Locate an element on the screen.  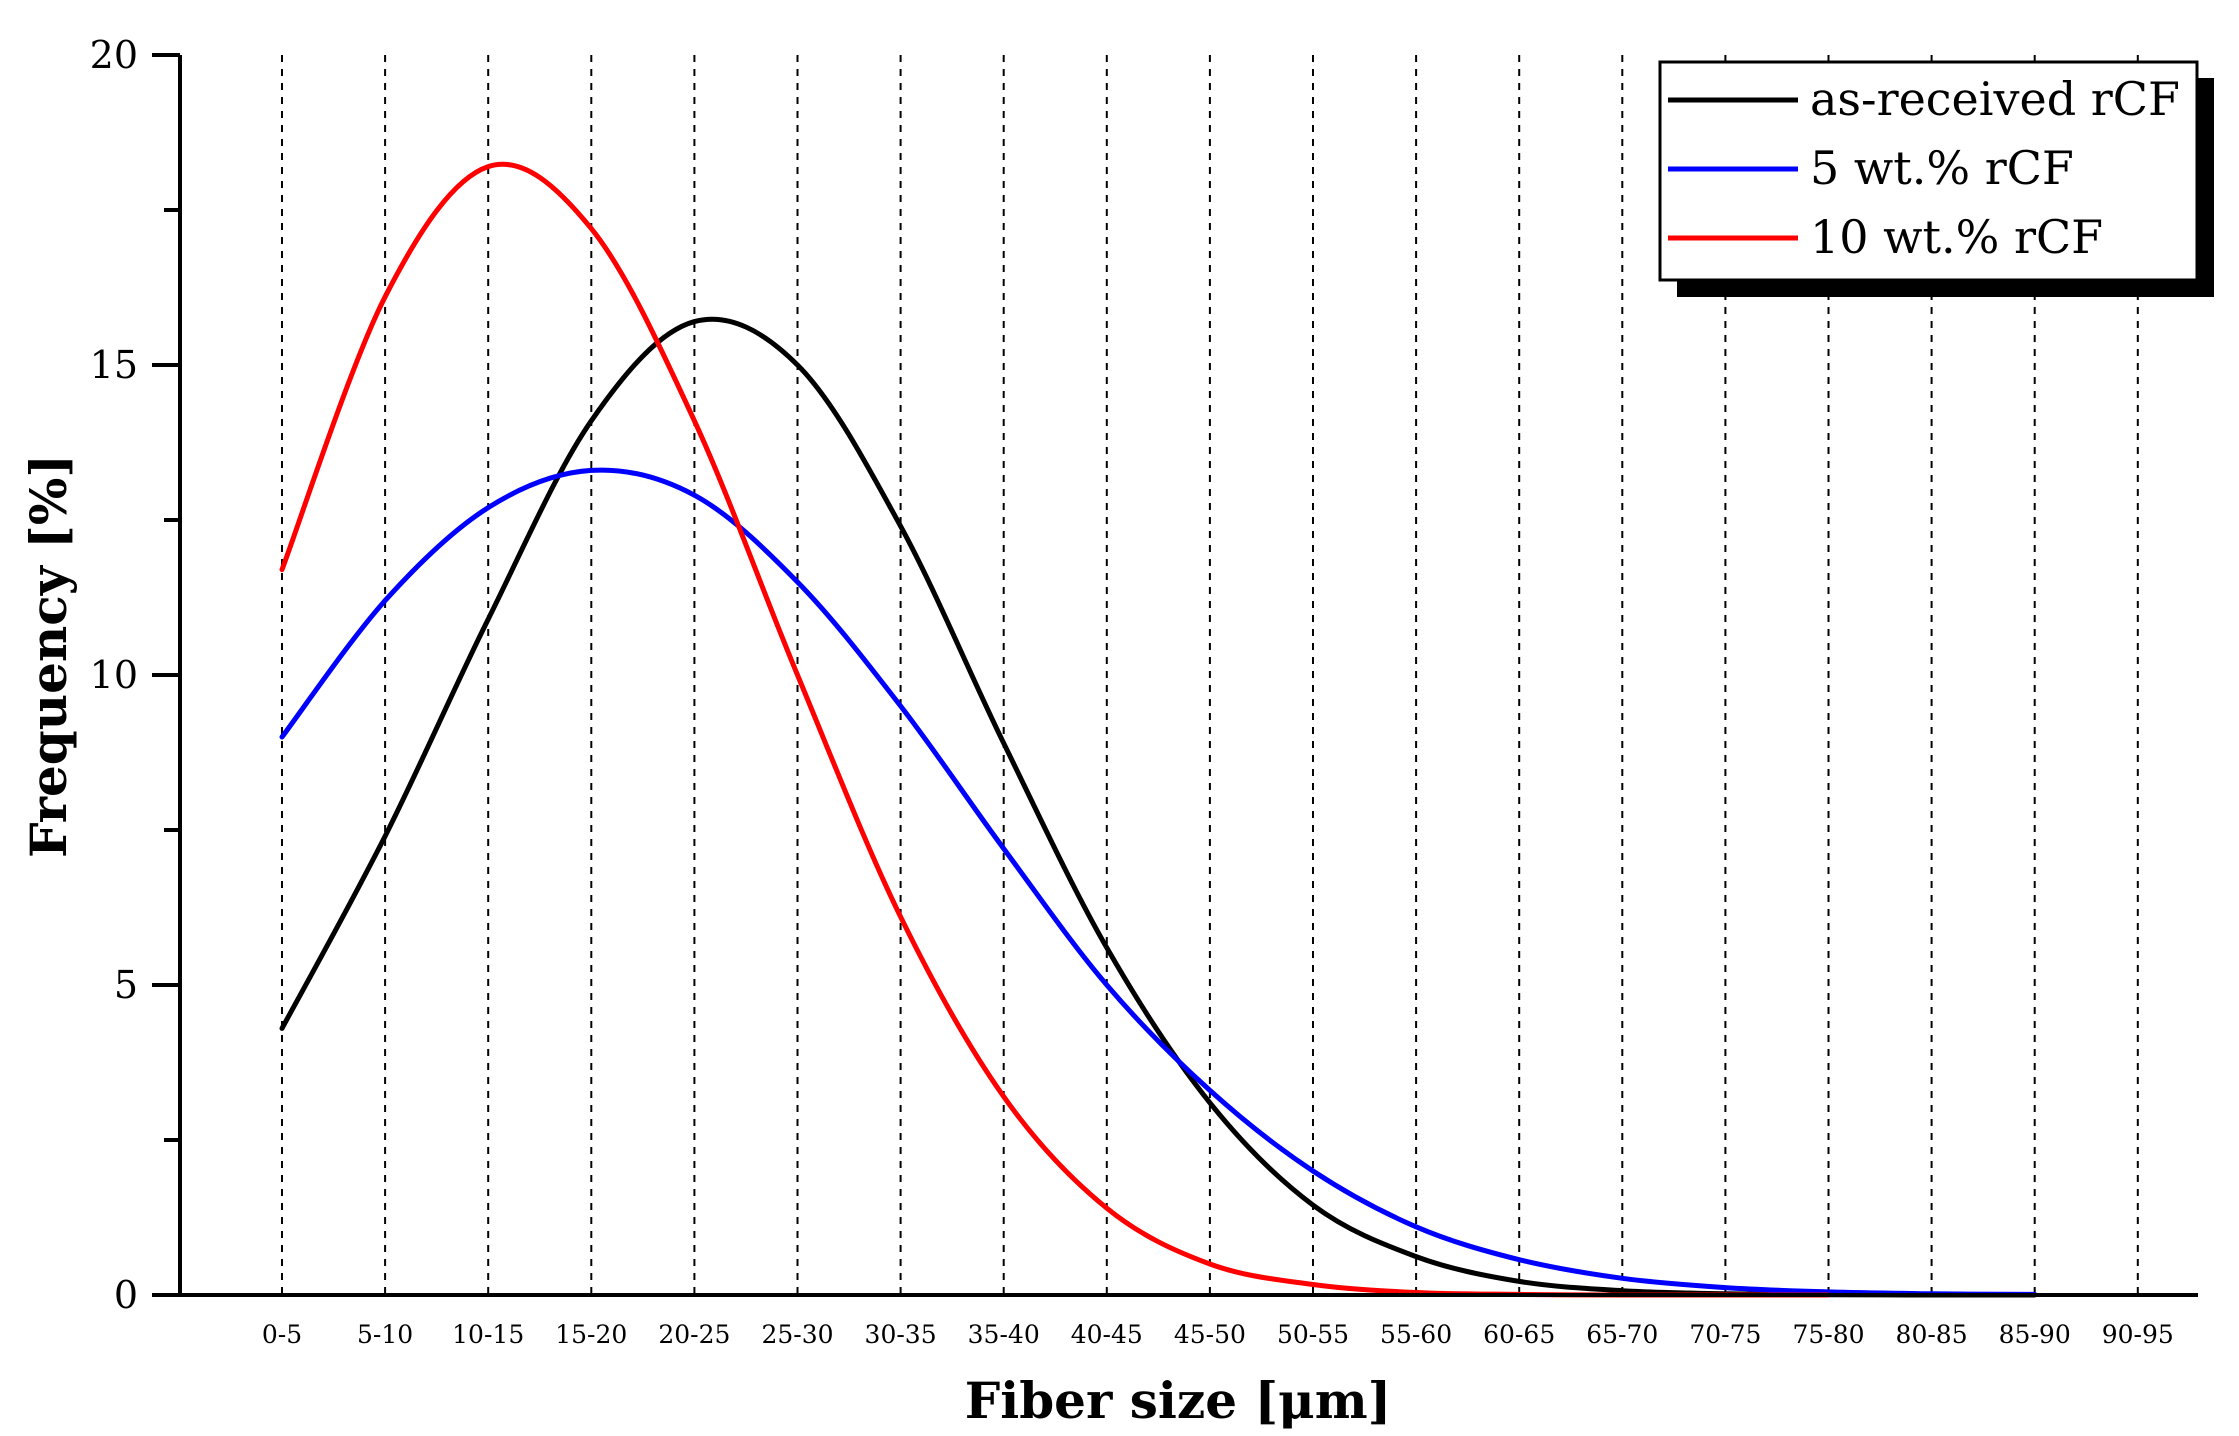
x-tick-label: 90-95 is located at coordinates (2138, 1334).